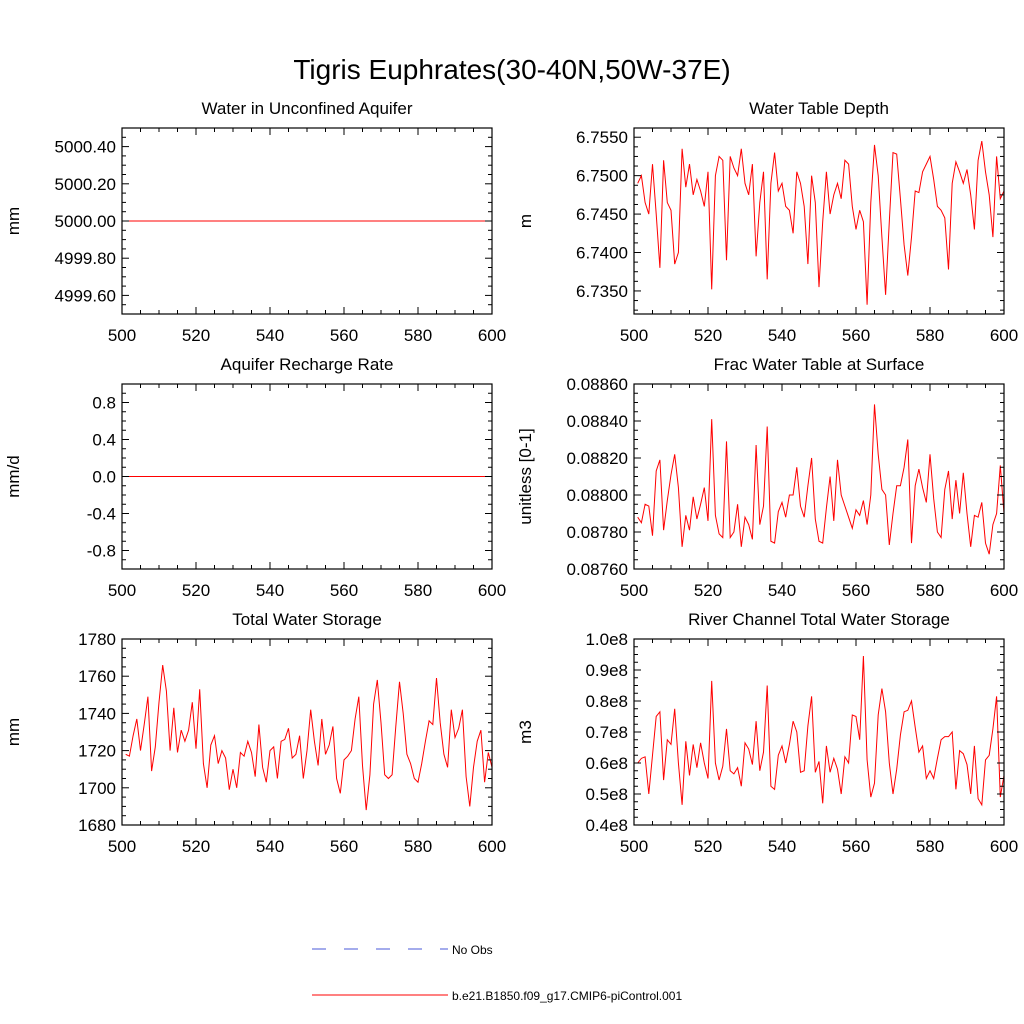  Describe the element at coordinates (306, 108) in the screenshot. I see `panel-title: Water in Unconfined Aquifer` at that location.